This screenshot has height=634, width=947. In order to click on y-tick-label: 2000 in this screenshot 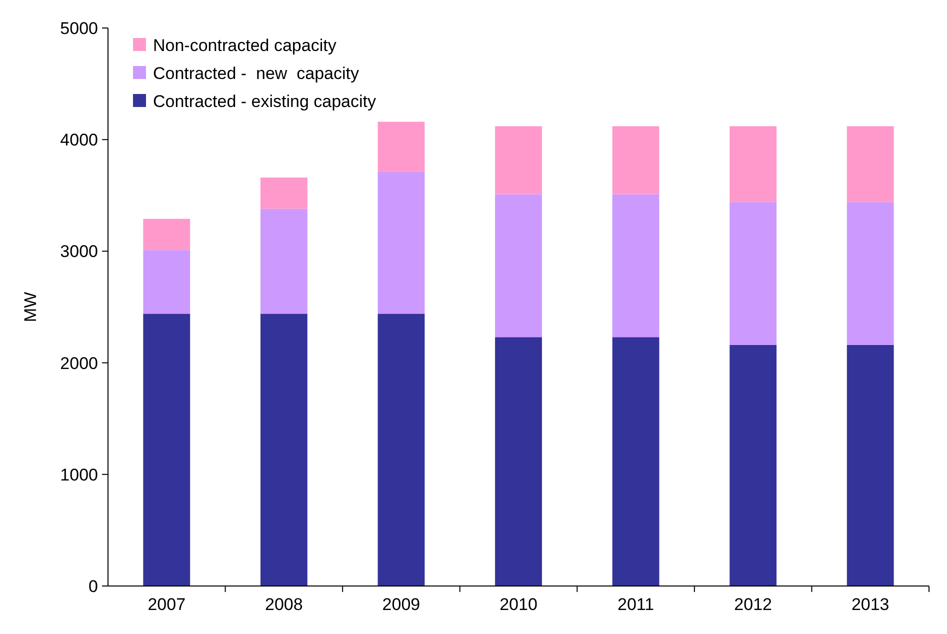, I will do `click(79, 363)`.